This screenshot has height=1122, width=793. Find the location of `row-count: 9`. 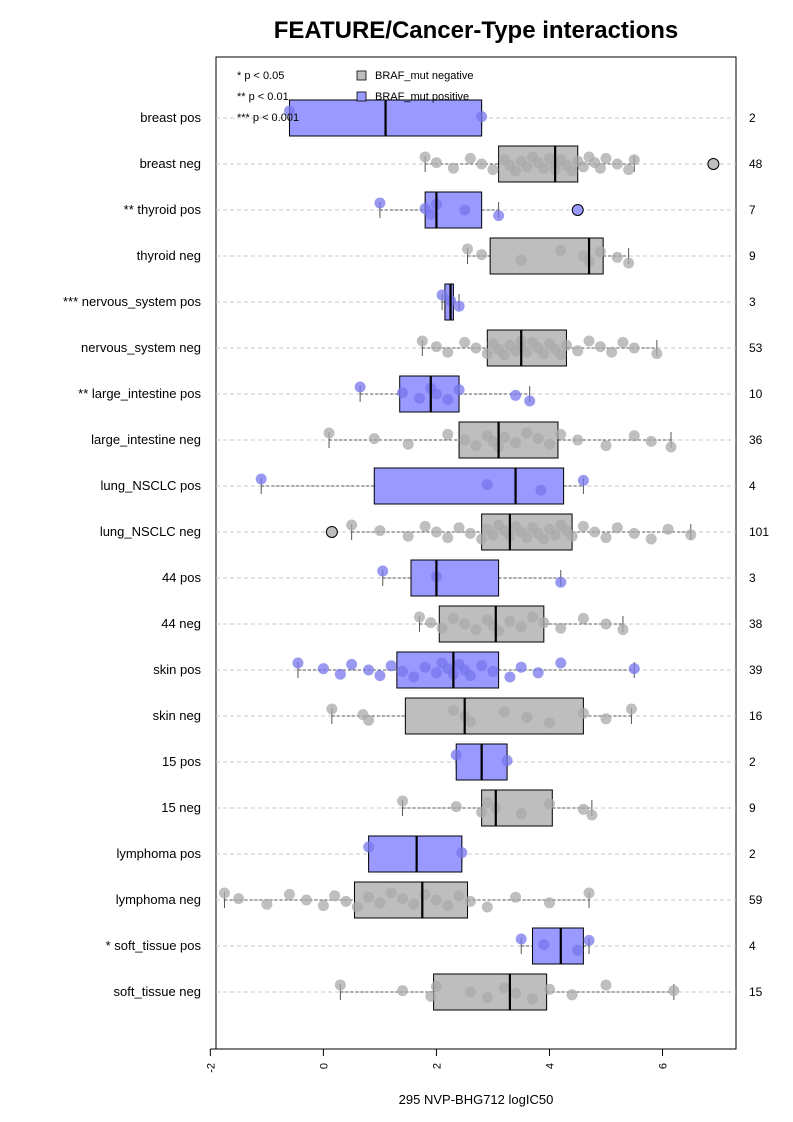

row-count: 9 is located at coordinates (752, 256).